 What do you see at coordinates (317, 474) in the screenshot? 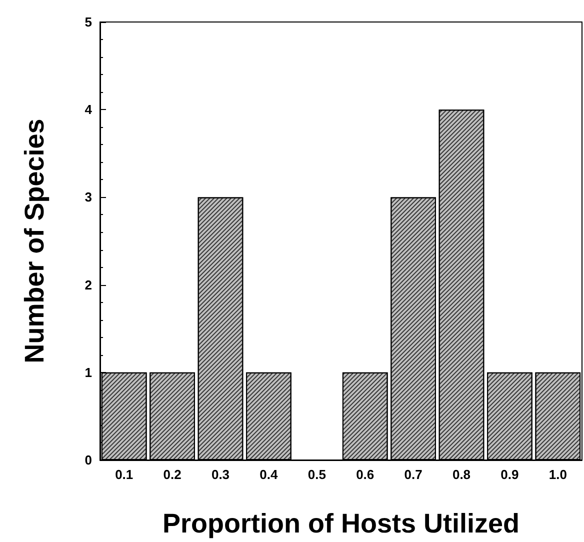
I see `x-tick-label: 0.5` at bounding box center [317, 474].